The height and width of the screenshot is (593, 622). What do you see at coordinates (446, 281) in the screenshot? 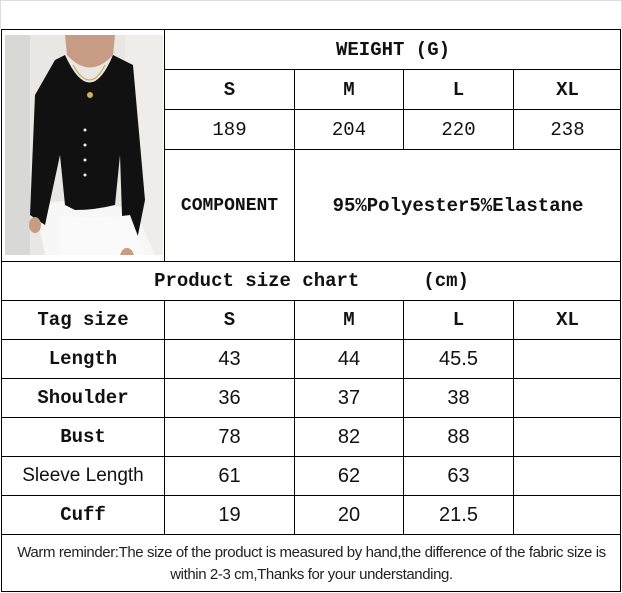
I see `size-chart-unit: (cm)` at bounding box center [446, 281].